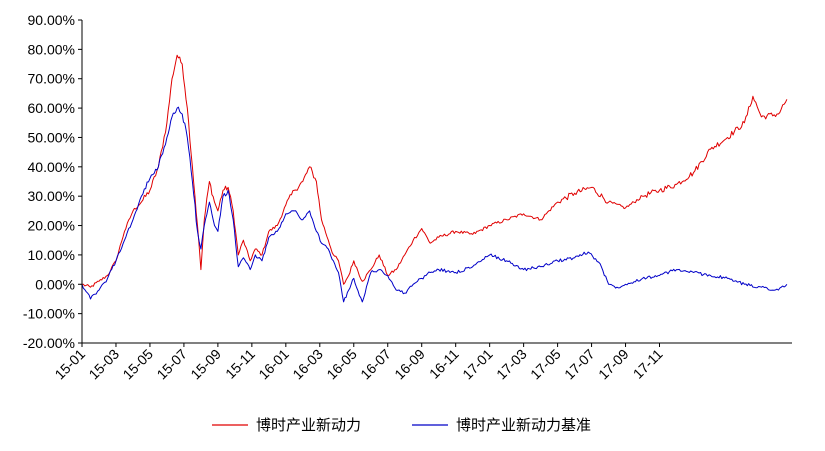  What do you see at coordinates (613, 364) in the screenshot?
I see `x-tick-label: 17-09` at bounding box center [613, 364].